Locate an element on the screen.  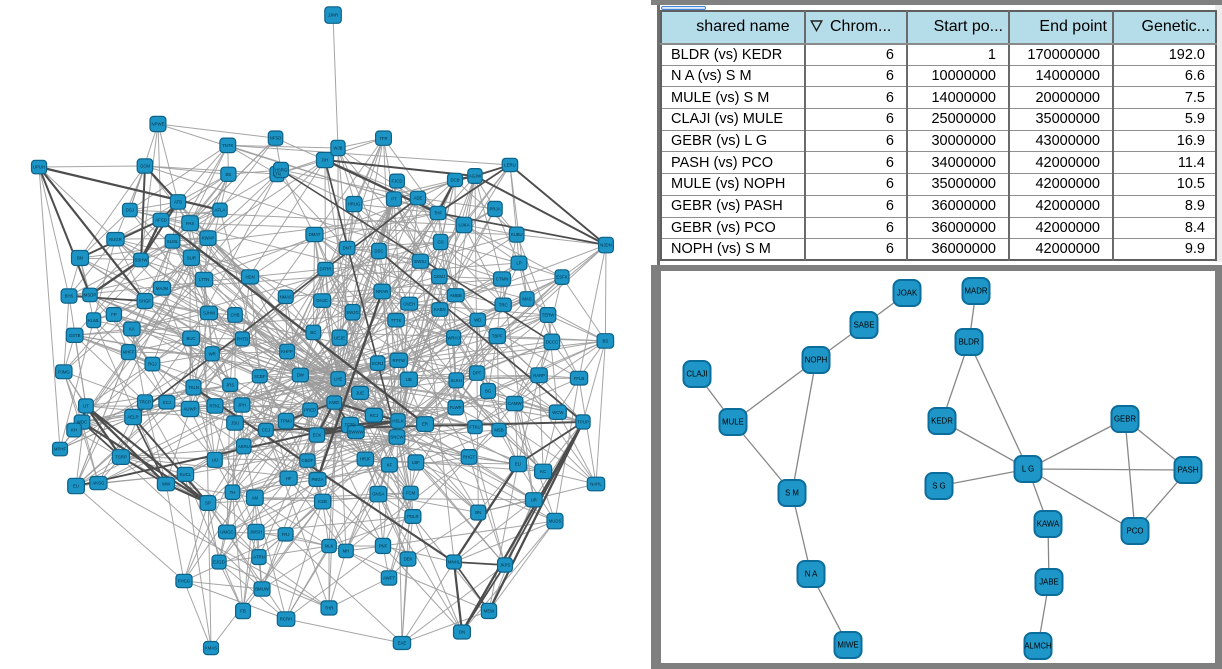
svg-text: RARP is located at coordinates (539, 375).